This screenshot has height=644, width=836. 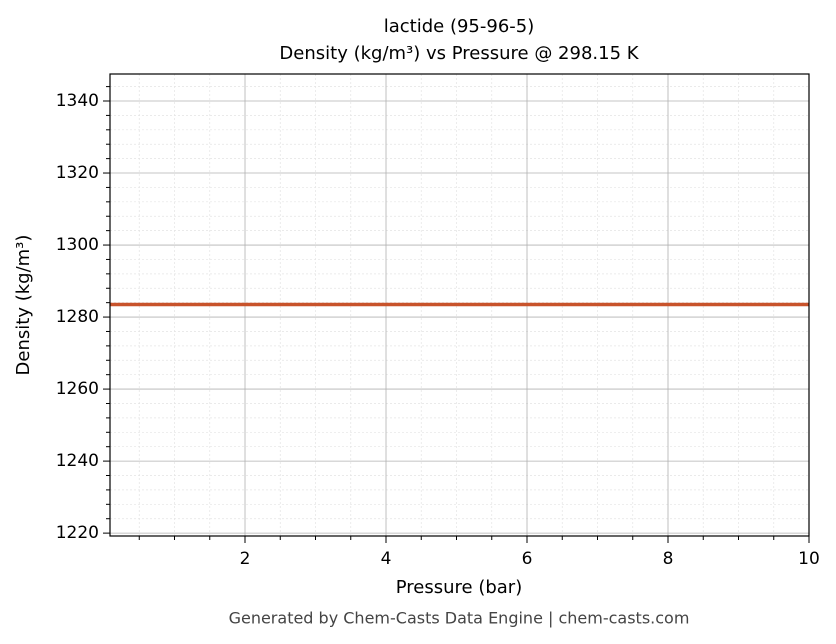 I want to click on y-tick-label: 1320, so click(x=77, y=173).